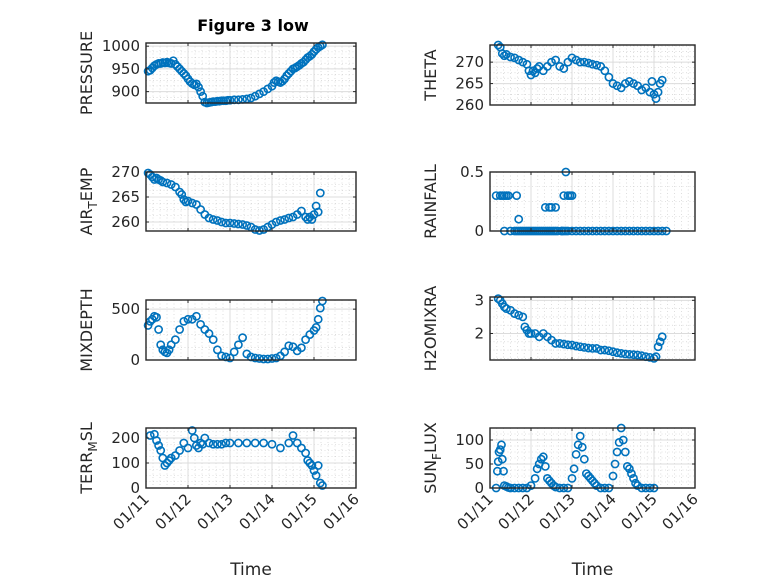 The image size is (778, 583). What do you see at coordinates (430, 201) in the screenshot?
I see `y-axis-label: RAINFALL` at bounding box center [430, 201].